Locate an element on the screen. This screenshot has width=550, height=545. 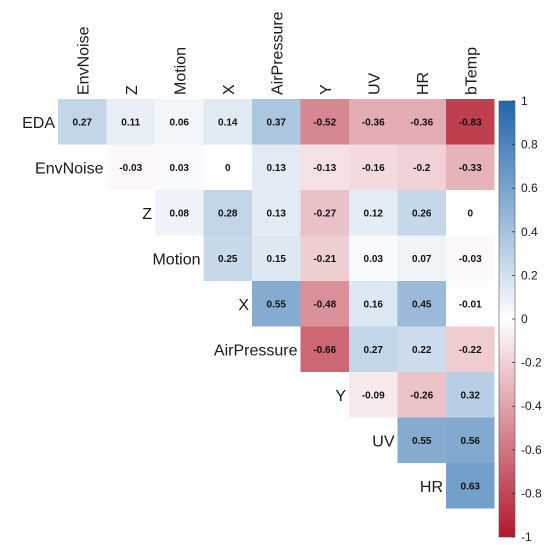
cell-z-y-label: -0.27 is located at coordinates (324, 213).